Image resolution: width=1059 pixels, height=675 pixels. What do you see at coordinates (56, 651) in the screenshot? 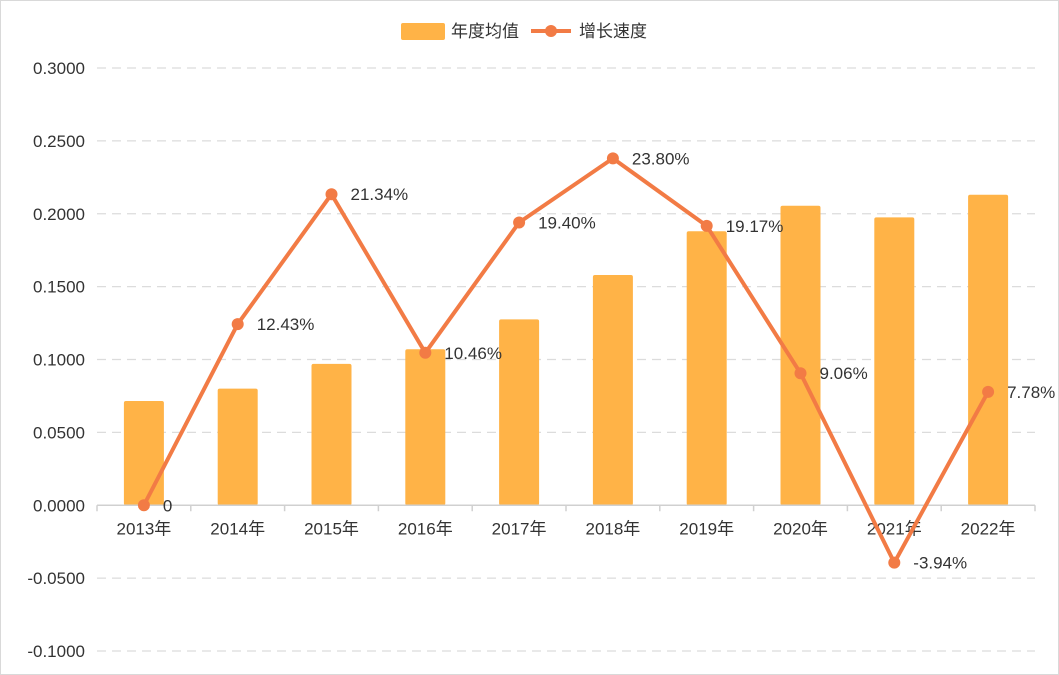
I see `y-tick-label: -0.1000` at bounding box center [56, 651].